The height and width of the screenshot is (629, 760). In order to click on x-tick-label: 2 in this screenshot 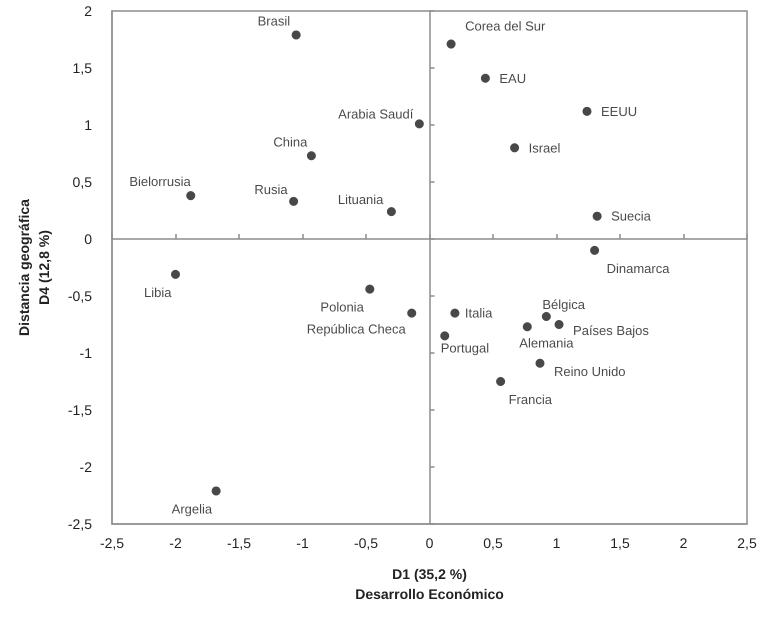, I will do `click(684, 543)`.